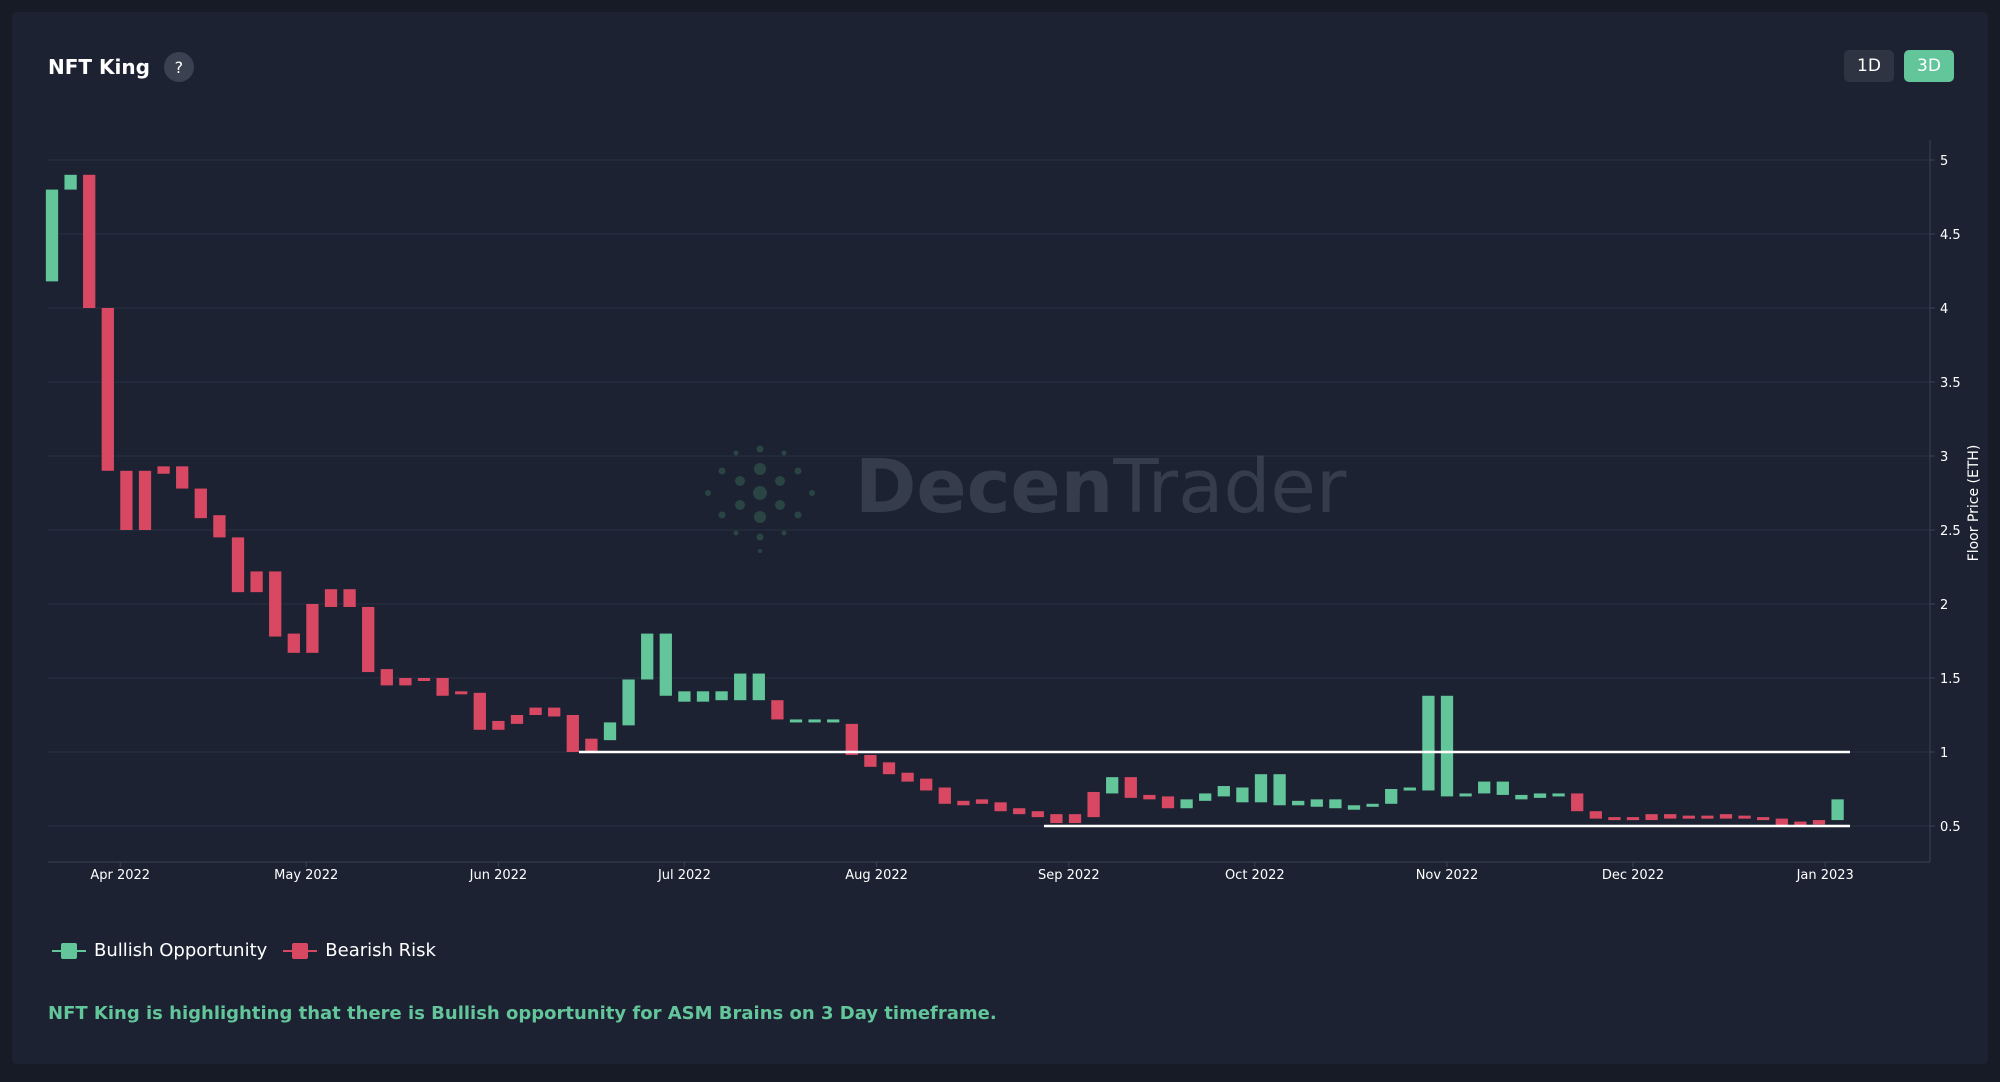 The height and width of the screenshot is (1082, 2000). What do you see at coordinates (1255, 875) in the screenshot?
I see `x-tick-label: Oct 2022` at bounding box center [1255, 875].